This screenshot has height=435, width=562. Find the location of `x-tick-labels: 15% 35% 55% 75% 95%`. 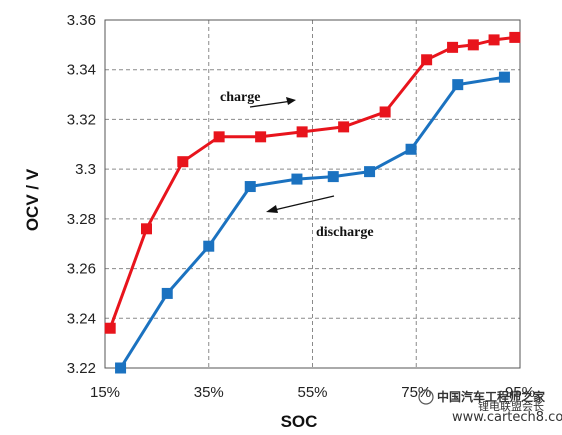

x-tick-labels: 15% 35% 55% 75% 95% is located at coordinates (312, 392).